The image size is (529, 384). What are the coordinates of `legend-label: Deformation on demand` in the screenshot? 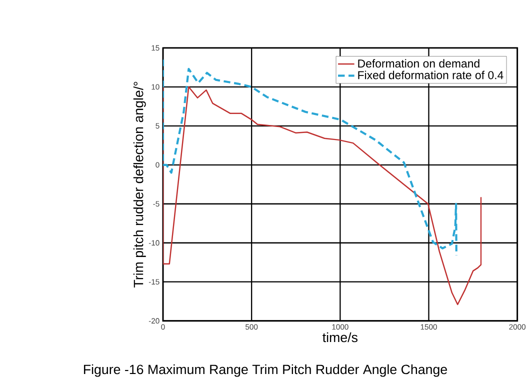 It's located at (419, 63).